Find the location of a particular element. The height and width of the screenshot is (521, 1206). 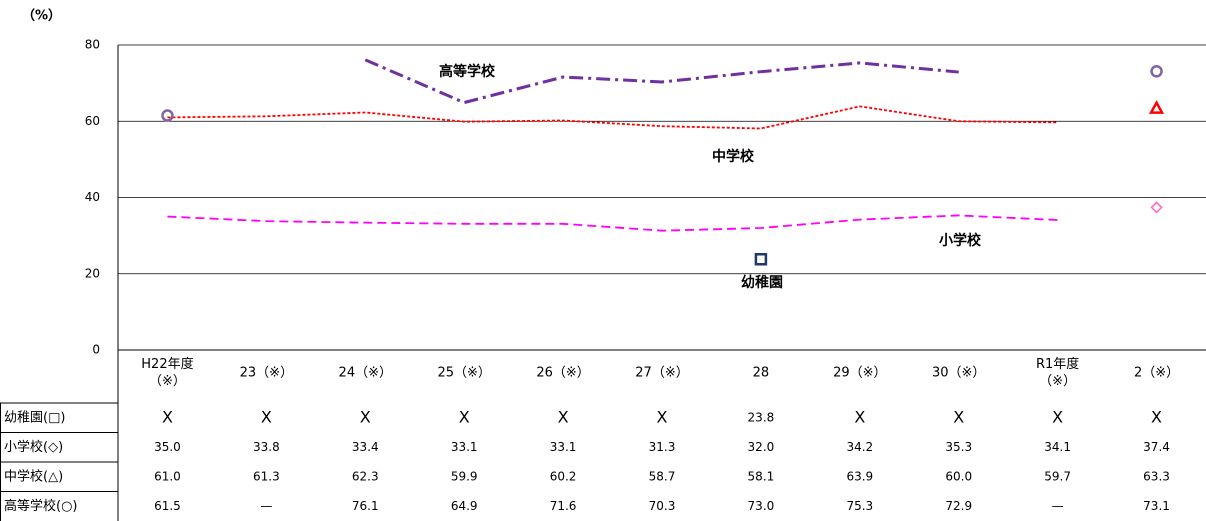

x-tick-label: 24（※） is located at coordinates (365, 373).